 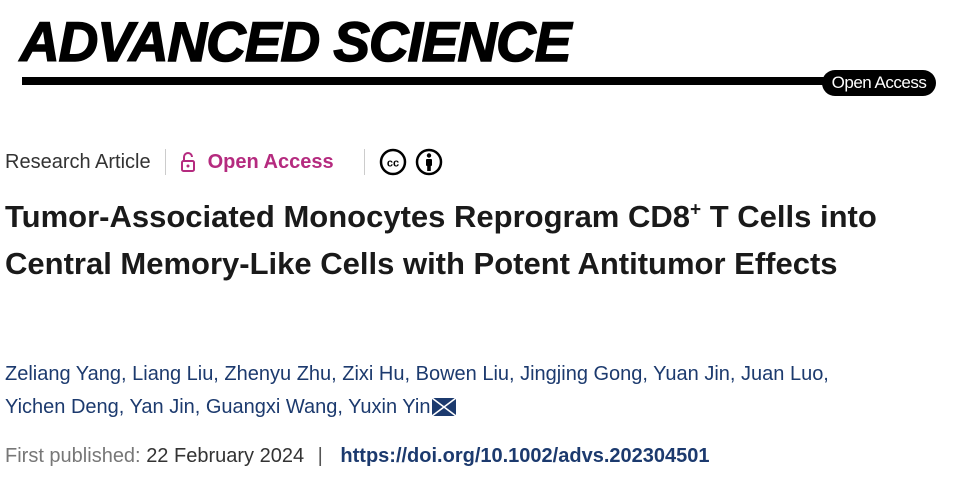 What do you see at coordinates (411, 162) in the screenshot?
I see `license-icons: cc` at bounding box center [411, 162].